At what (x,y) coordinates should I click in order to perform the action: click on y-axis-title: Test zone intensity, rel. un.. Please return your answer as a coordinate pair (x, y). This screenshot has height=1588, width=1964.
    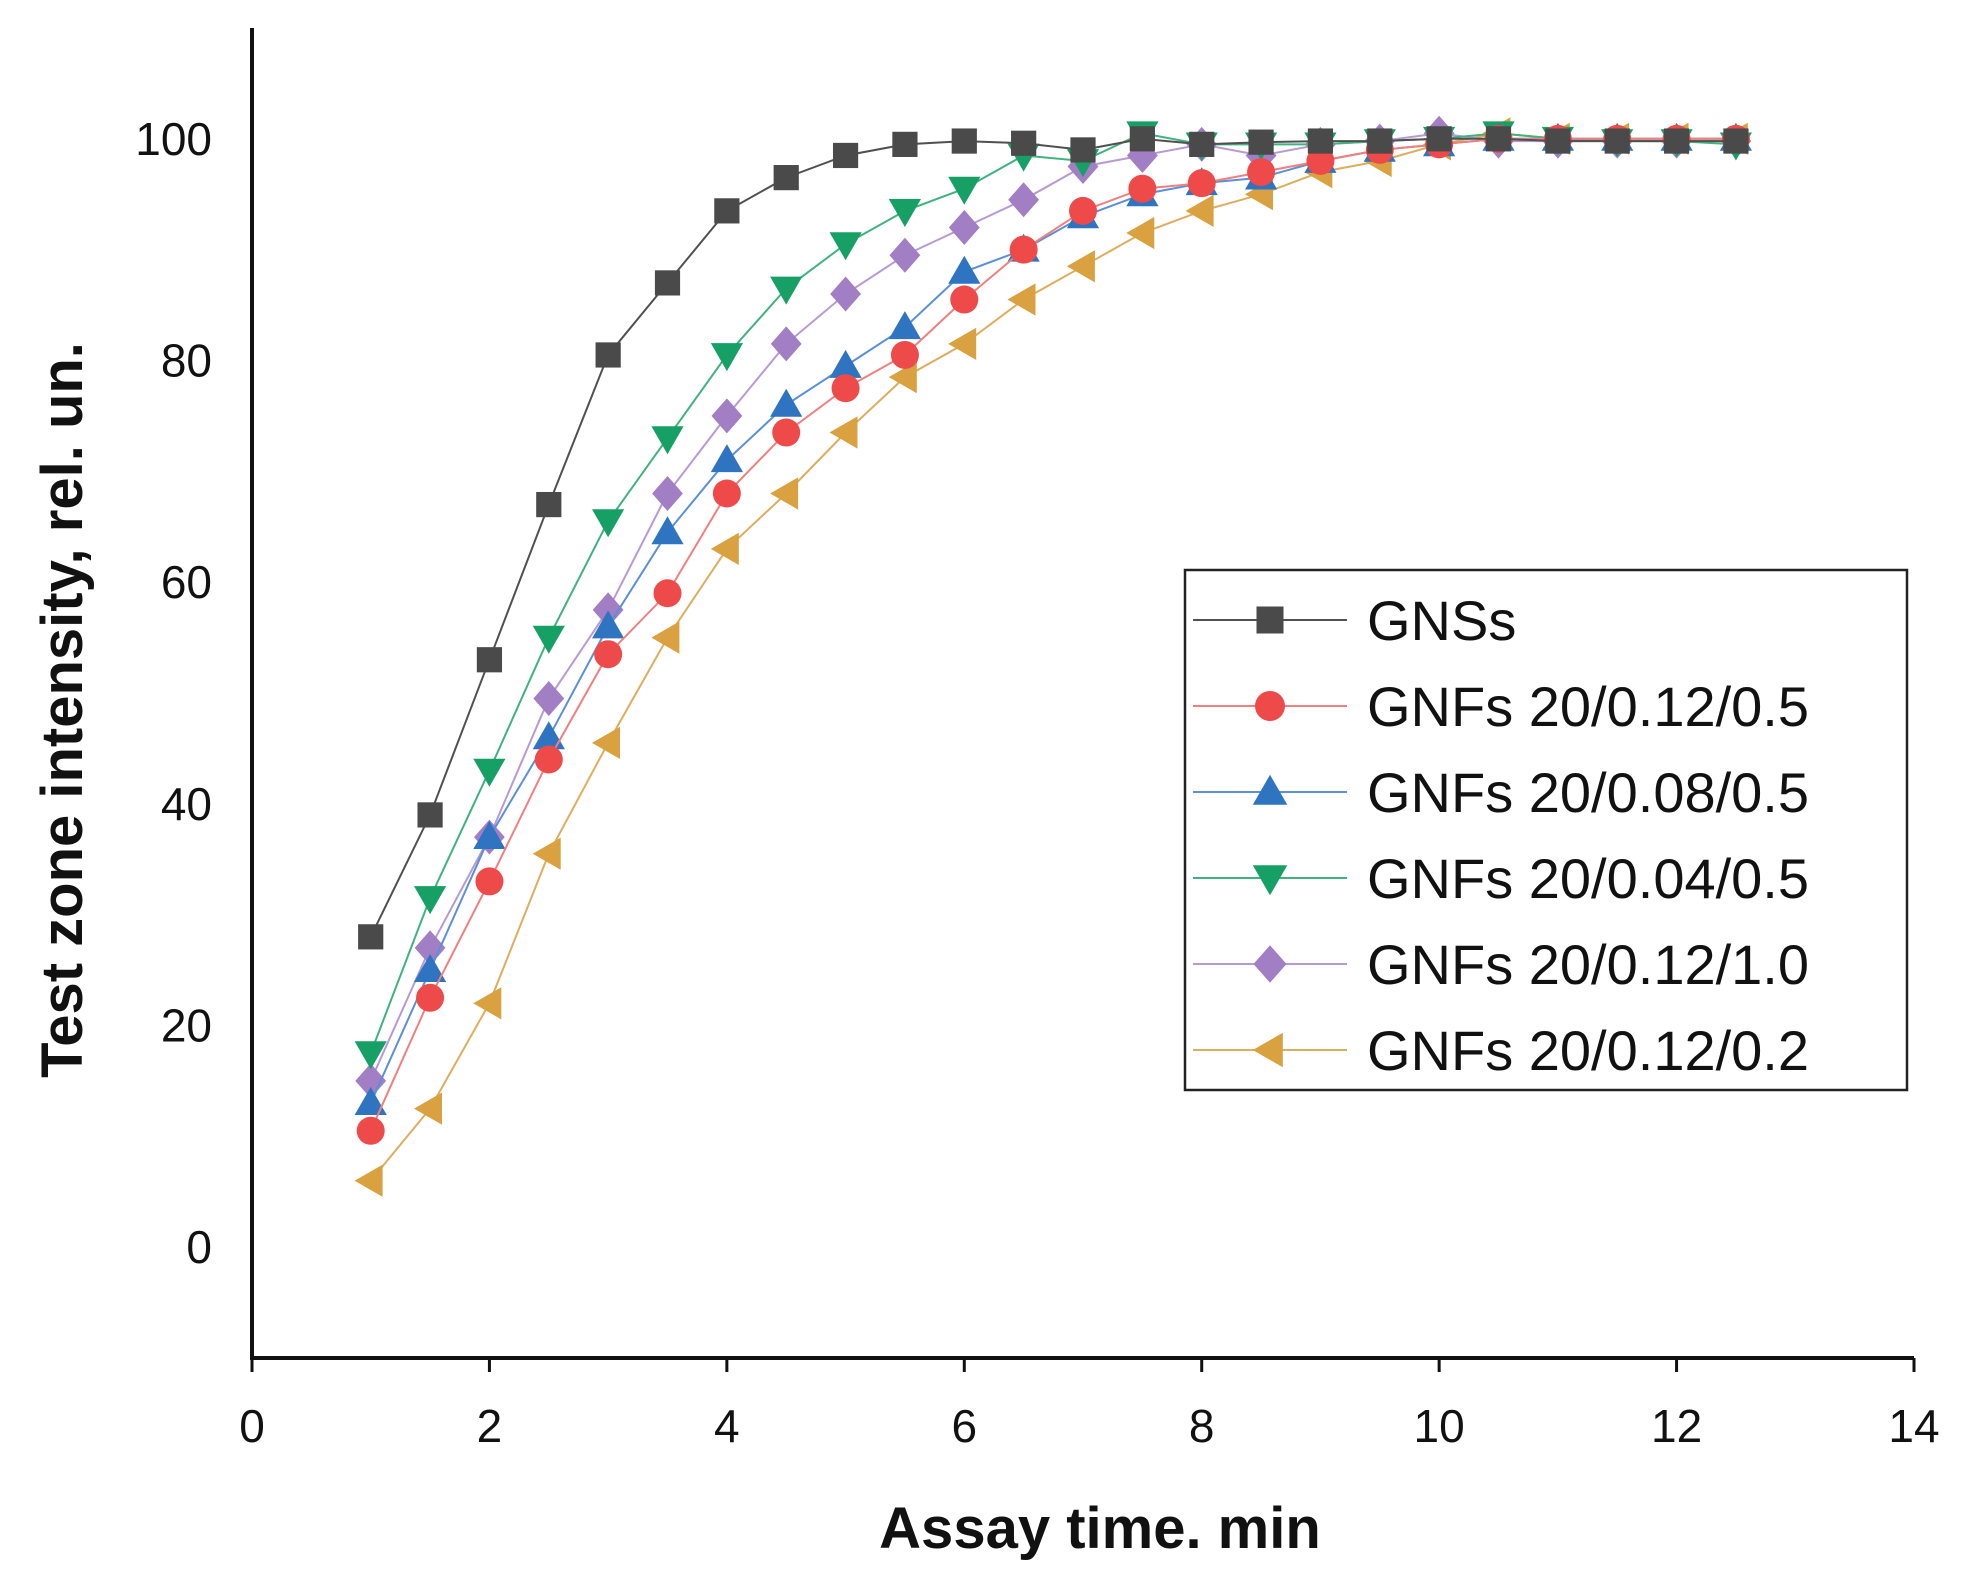
    Looking at the image, I should click on (62, 710).